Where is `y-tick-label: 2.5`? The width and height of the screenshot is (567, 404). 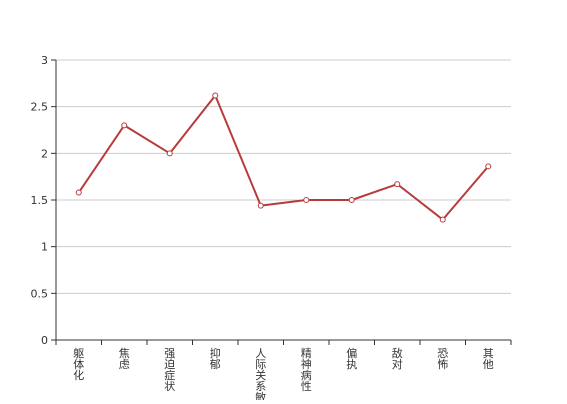
y-tick-label: 2.5 is located at coordinates (40, 107).